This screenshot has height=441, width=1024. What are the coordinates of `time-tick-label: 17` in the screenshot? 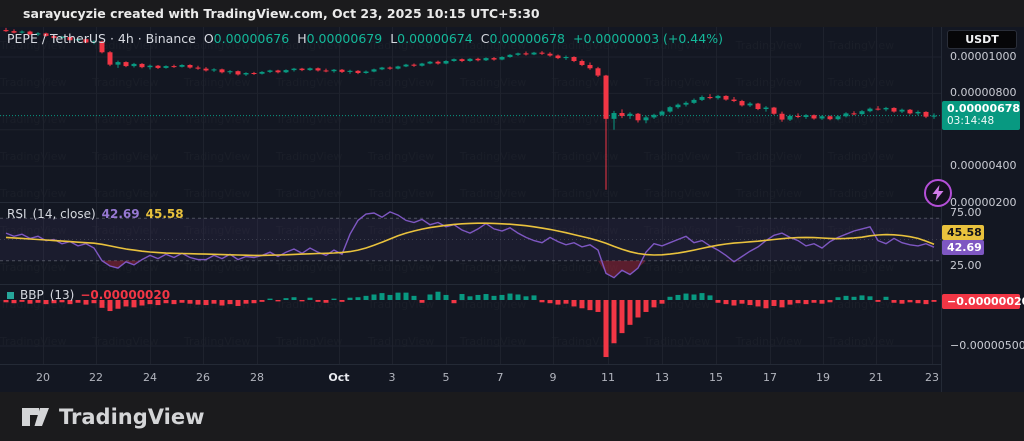 It's located at (770, 377).